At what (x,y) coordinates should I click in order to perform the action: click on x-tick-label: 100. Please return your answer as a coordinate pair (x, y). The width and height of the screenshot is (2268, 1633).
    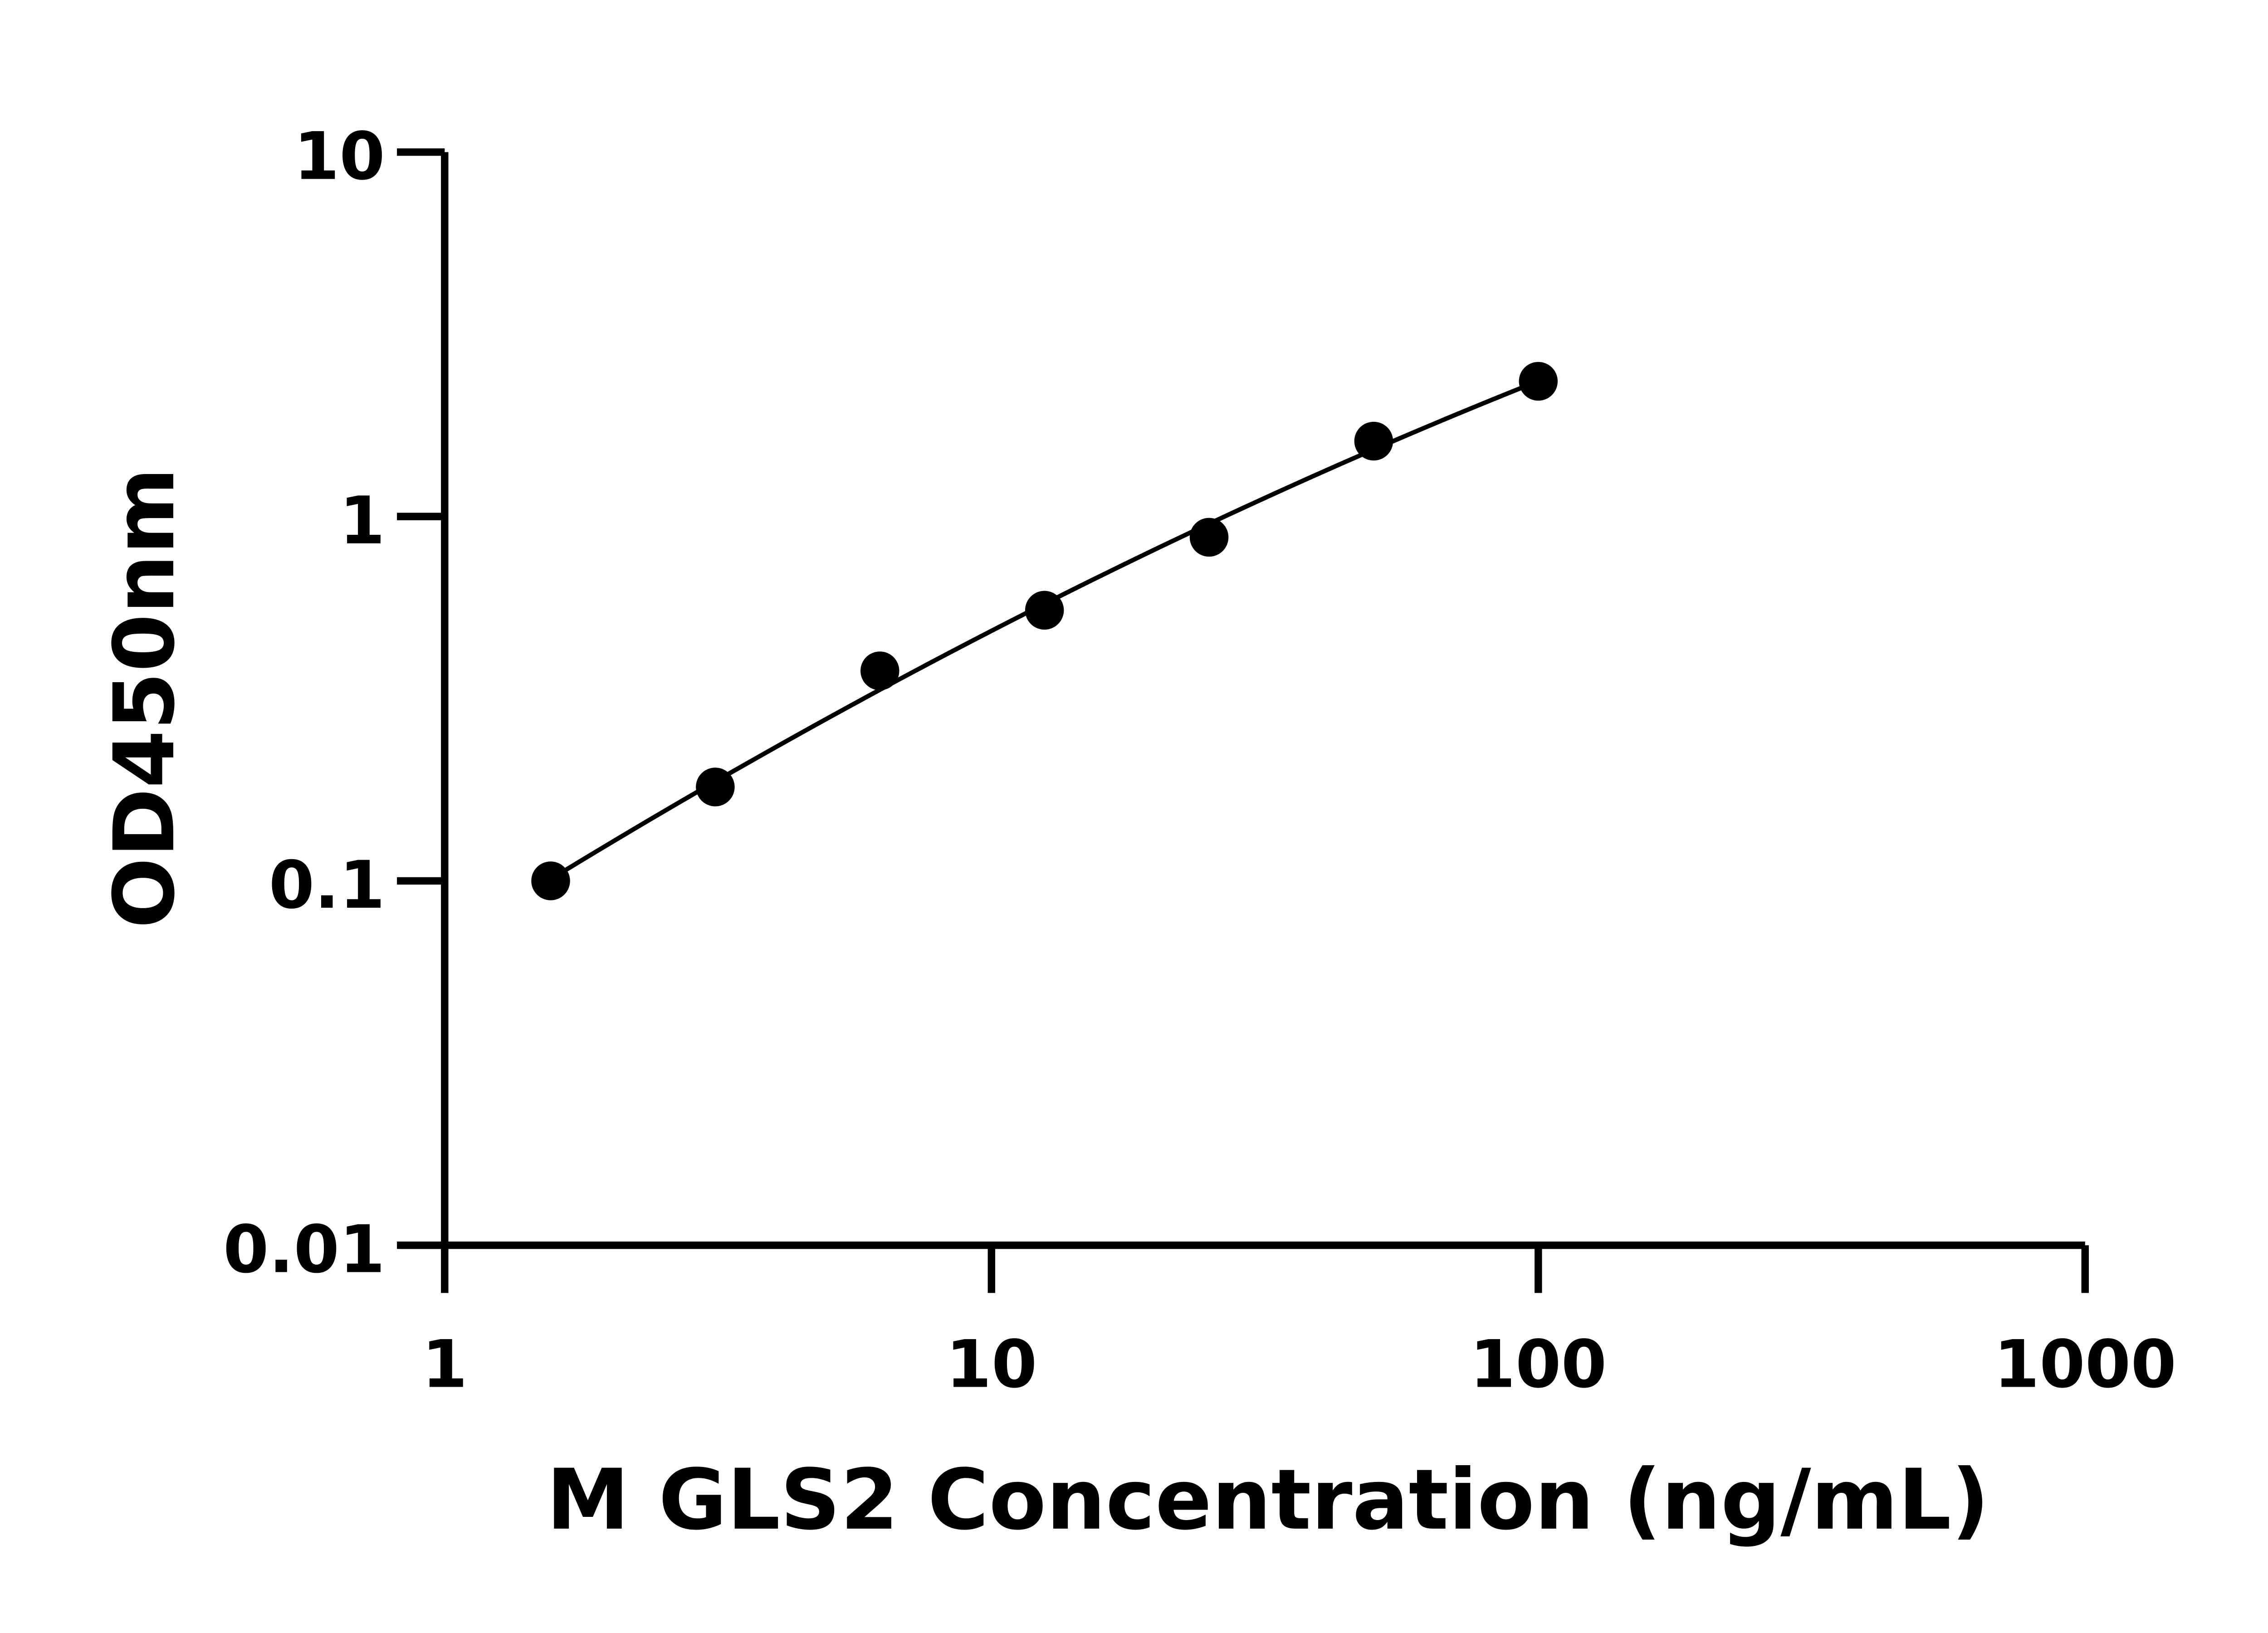
    Looking at the image, I should click on (1539, 1365).